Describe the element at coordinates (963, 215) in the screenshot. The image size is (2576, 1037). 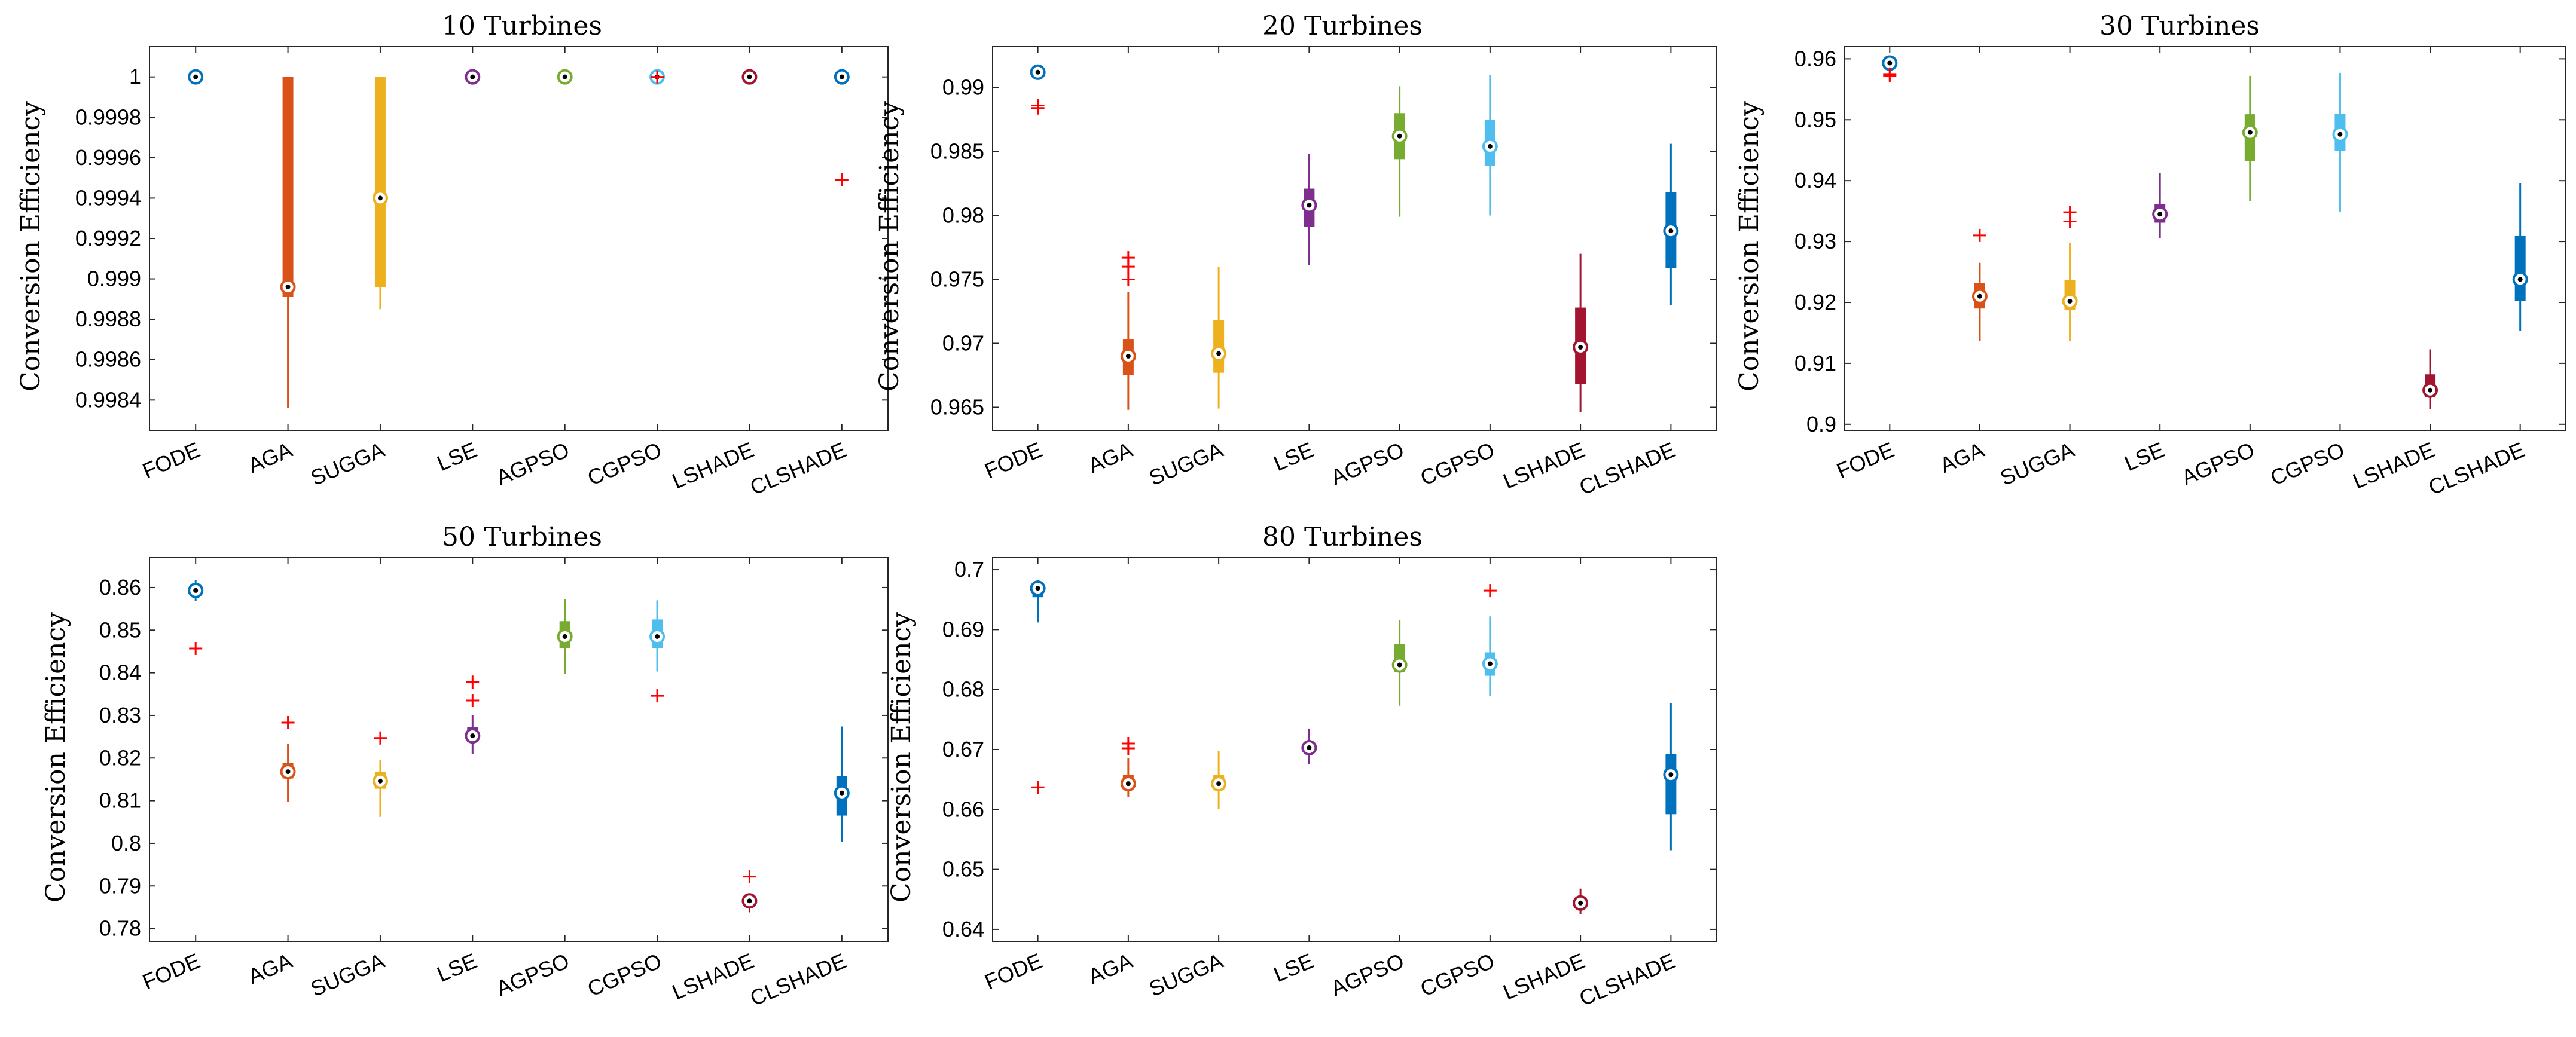
I see `y-tick-label: 0.98` at that location.